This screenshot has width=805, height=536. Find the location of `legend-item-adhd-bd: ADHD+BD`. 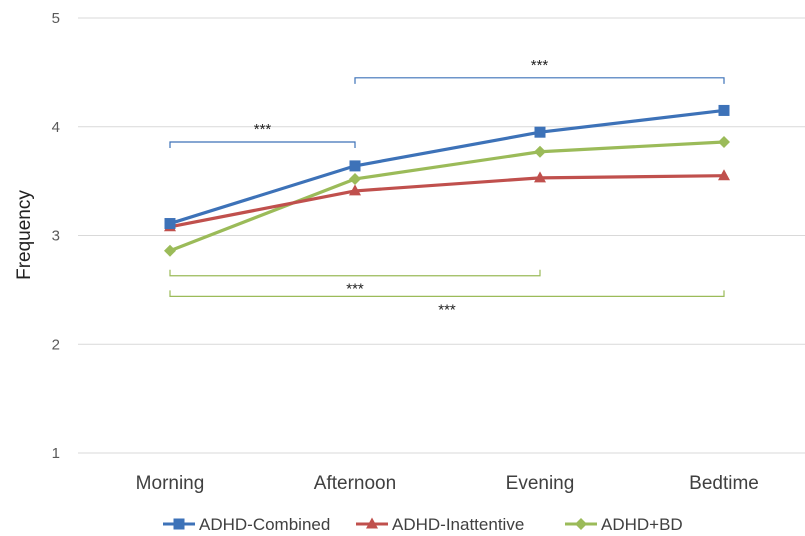

legend-item-adhd-bd: ADHD+BD is located at coordinates (624, 524).